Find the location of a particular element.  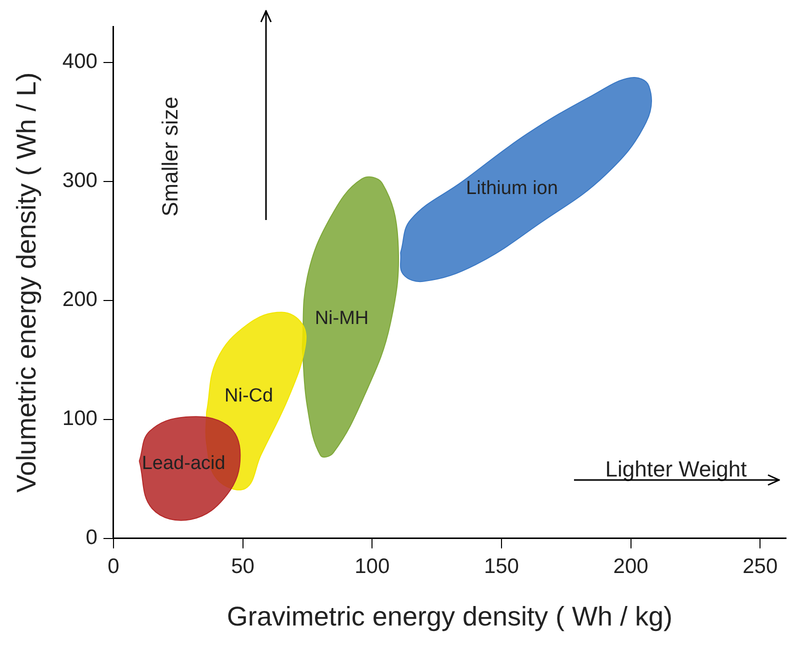

x-tick-label: 250 is located at coordinates (760, 566).